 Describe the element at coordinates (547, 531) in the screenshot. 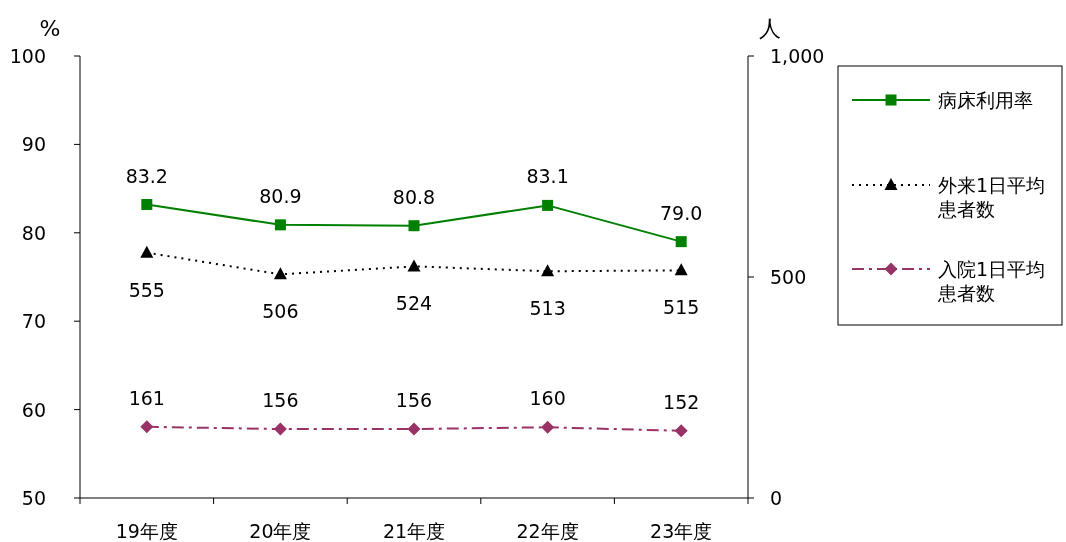

I see `x-tick-label: 22年度` at that location.